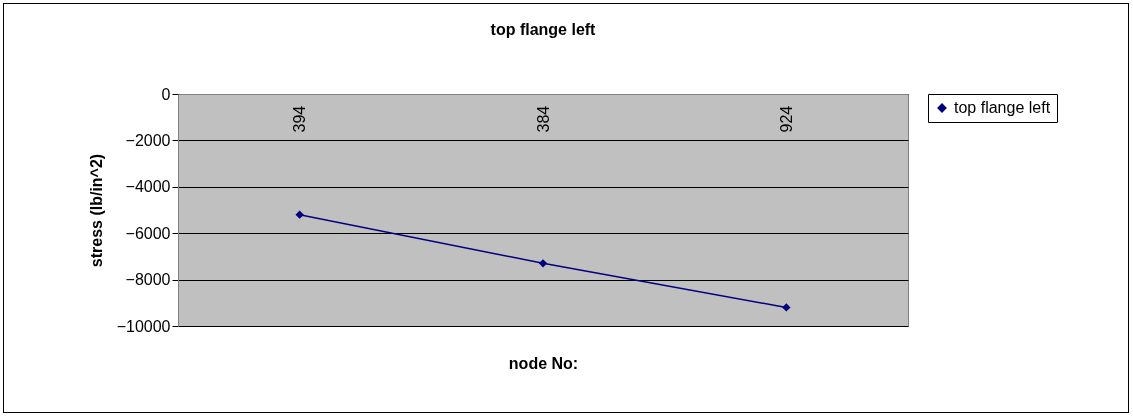 Image resolution: width=1133 pixels, height=418 pixels. What do you see at coordinates (148, 140) in the screenshot?
I see `y-tick-label: −2000` at bounding box center [148, 140].